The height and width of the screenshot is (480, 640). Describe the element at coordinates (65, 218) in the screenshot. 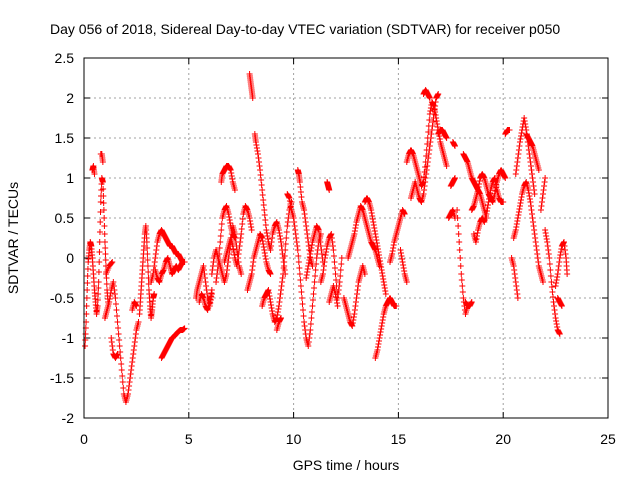

I see `y-tick-label: 0.5` at that location.